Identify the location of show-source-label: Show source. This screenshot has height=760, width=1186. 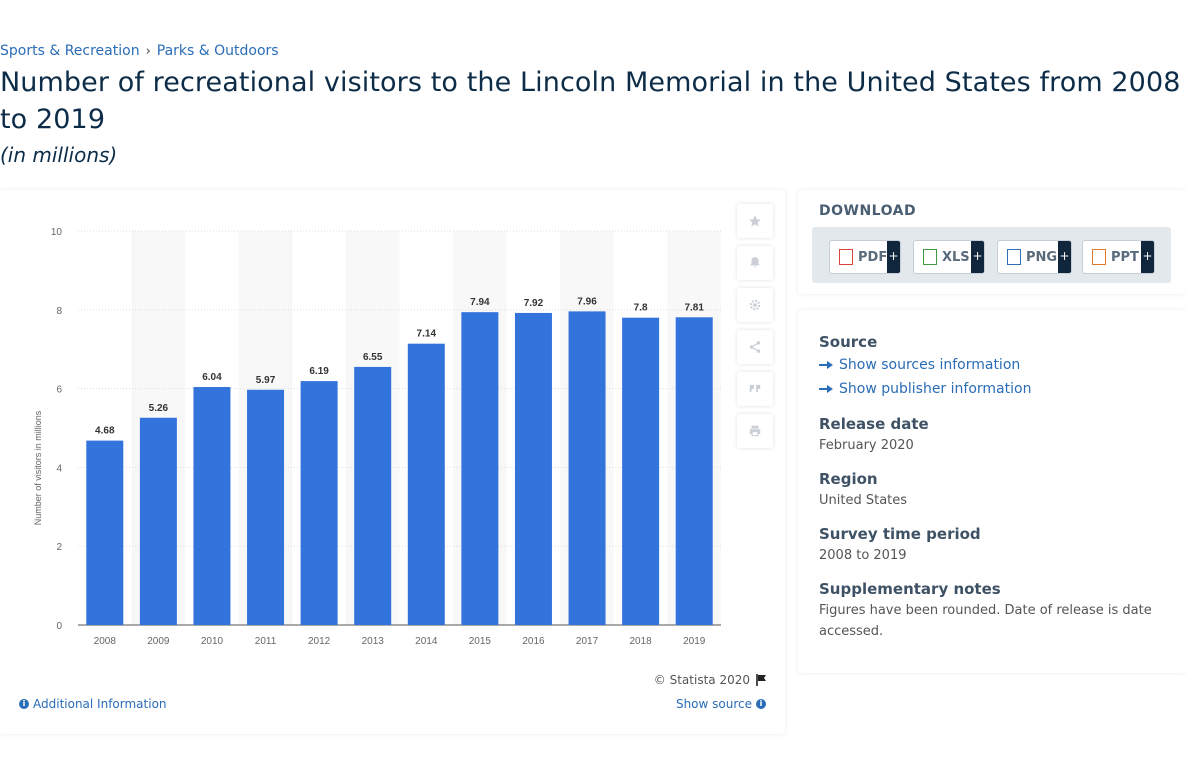
(713, 704).